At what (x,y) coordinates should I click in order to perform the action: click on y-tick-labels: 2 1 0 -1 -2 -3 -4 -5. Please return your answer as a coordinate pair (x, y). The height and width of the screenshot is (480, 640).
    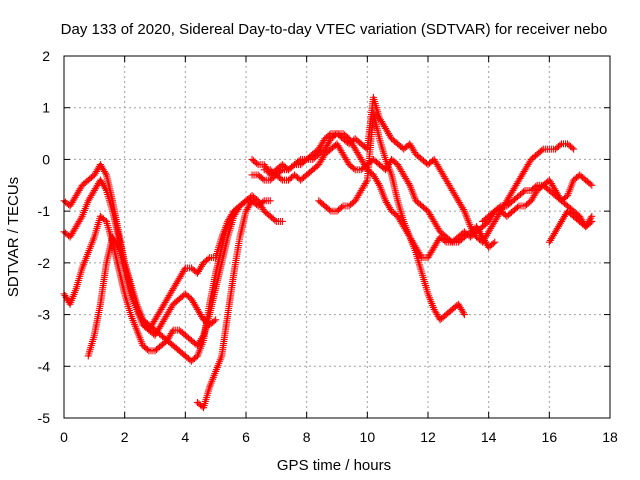
    Looking at the image, I should click on (44, 237).